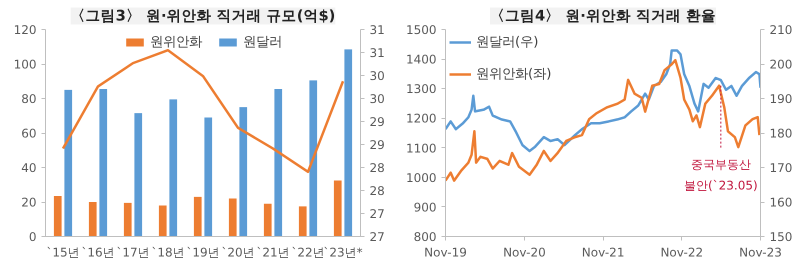 The image size is (800, 262). What do you see at coordinates (203, 253) in the screenshot?
I see `x-tick-label: `19년` at bounding box center [203, 253].